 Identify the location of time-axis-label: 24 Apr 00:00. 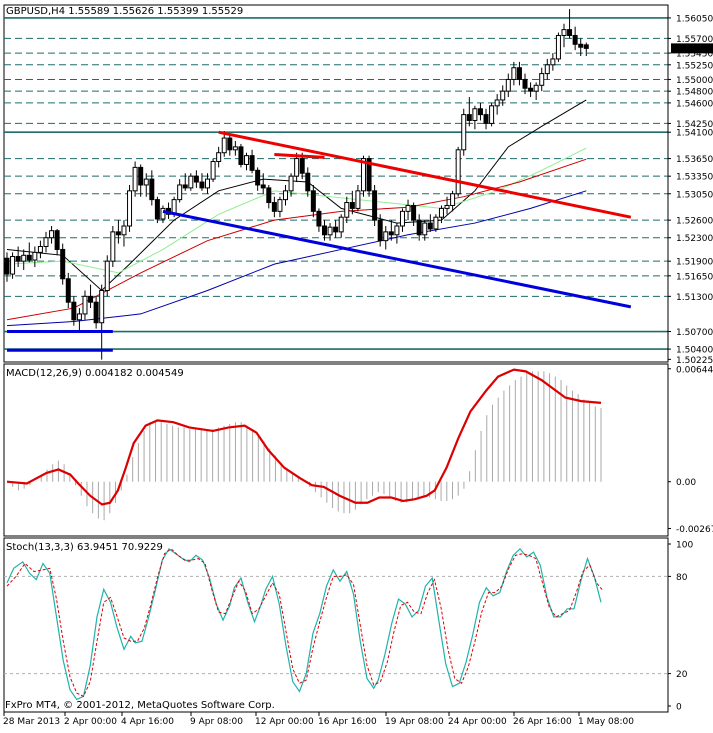
(477, 722).